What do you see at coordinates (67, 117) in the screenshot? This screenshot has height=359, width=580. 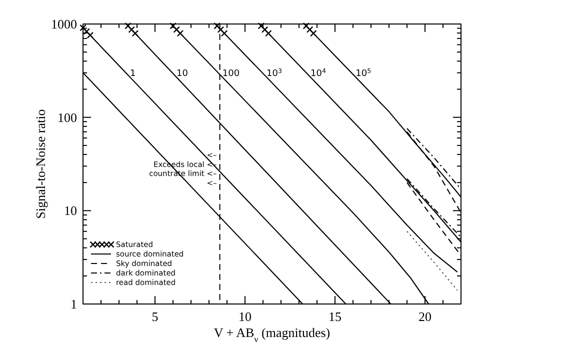 I see `y-tick-label: 100` at bounding box center [67, 117].